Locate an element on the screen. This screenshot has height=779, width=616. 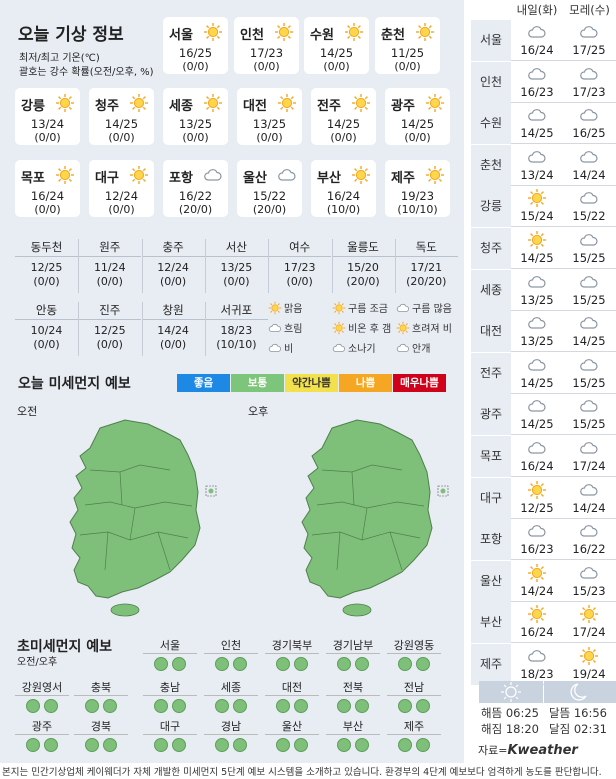
moonrise-text: 달뜸 16:56 is located at coordinates (578, 713).